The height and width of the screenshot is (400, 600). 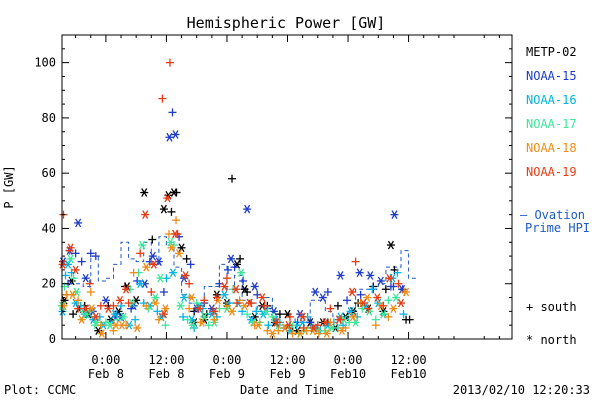 What do you see at coordinates (552, 215) in the screenshot?
I see `legend-ovation-line1: — Ovation` at bounding box center [552, 215].